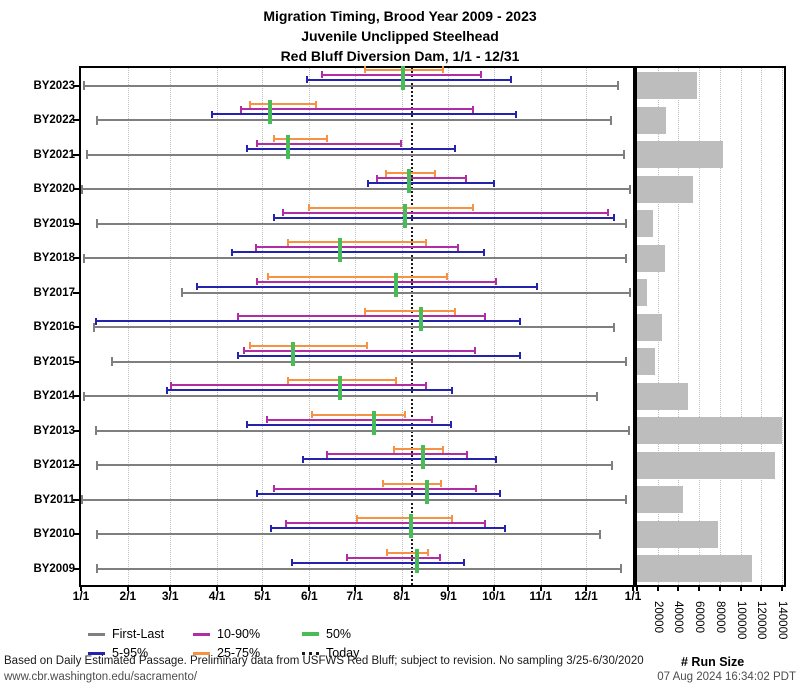  Describe the element at coordinates (339, 634) in the screenshot. I see `legend-label: 50%` at that location.